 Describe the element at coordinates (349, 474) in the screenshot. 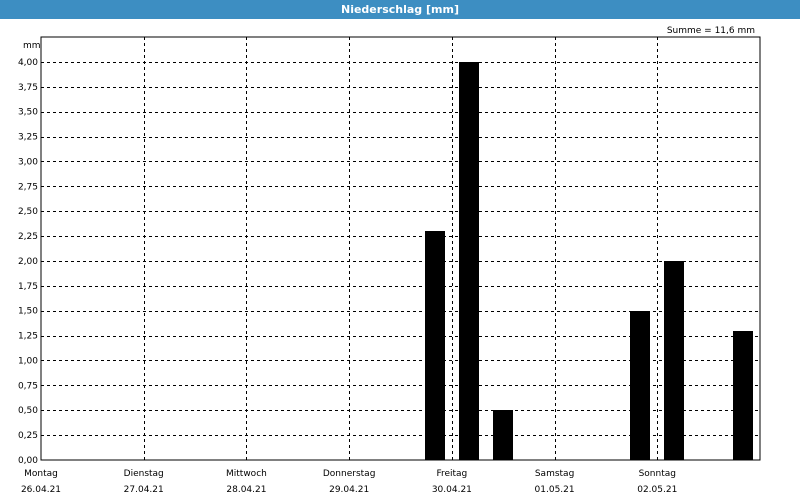

I see `x-tick-weekday: Donnerstag` at that location.